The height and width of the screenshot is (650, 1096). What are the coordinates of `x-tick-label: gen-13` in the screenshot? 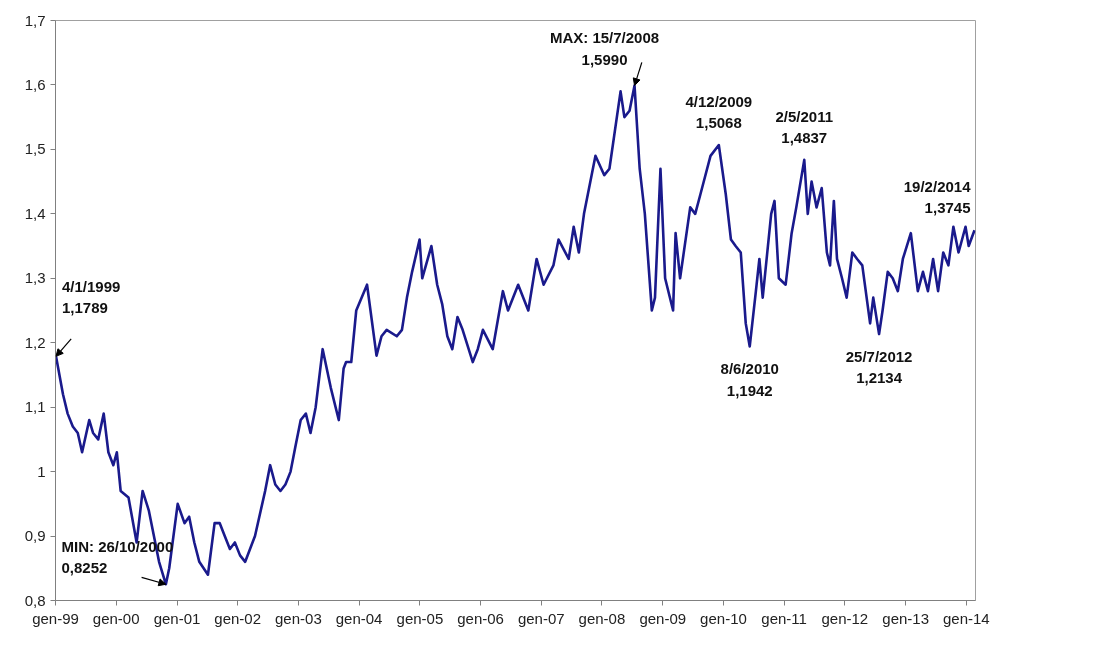 It's located at (906, 618).